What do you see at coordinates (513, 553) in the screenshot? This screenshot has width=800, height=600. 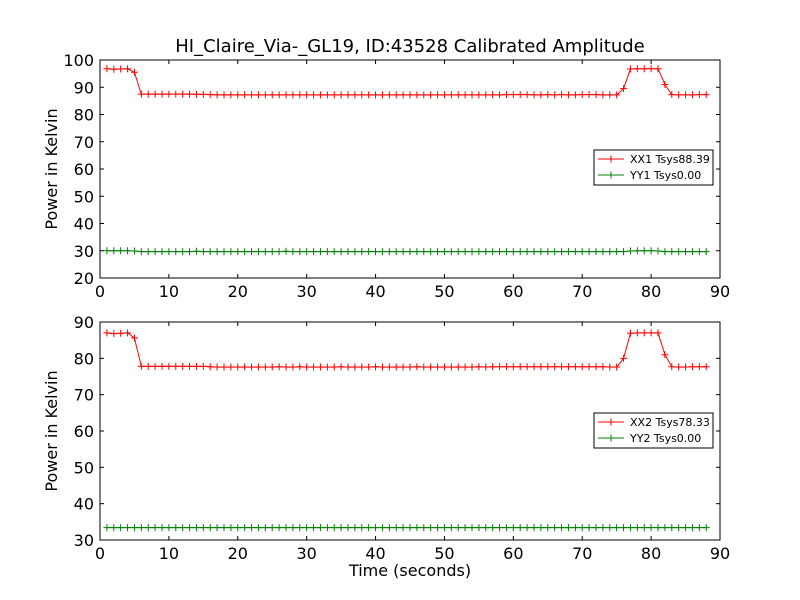 I see `x-tick-label: 60` at bounding box center [513, 553].